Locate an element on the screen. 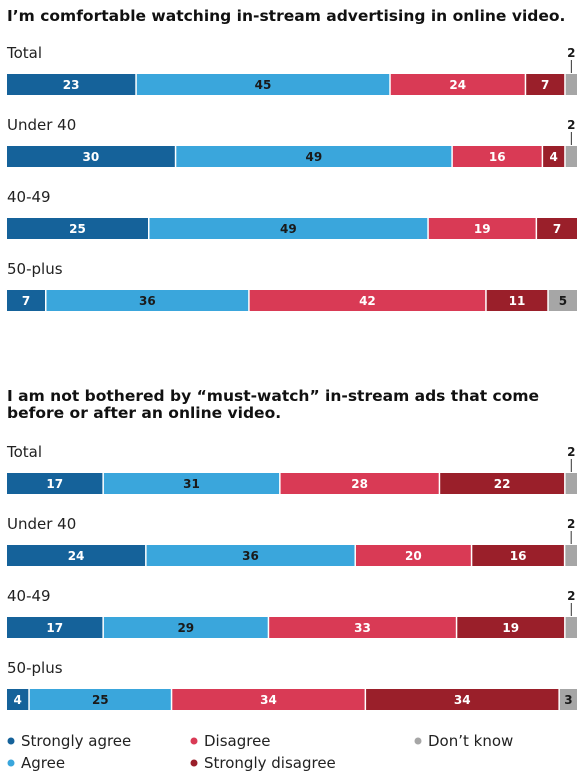  legend-item: Don’t know is located at coordinates (470, 741).